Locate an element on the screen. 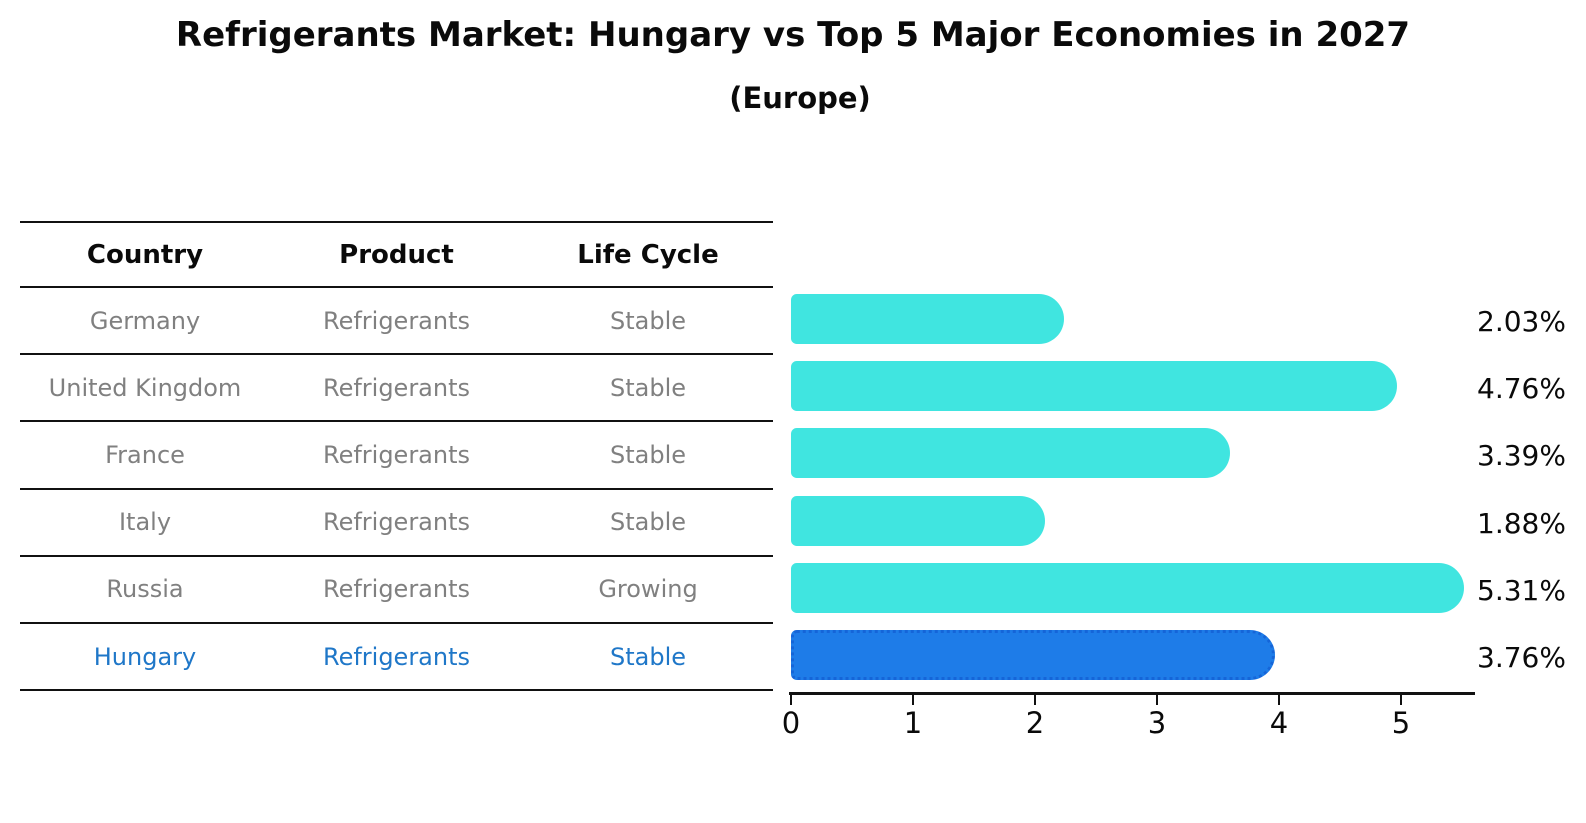  bar-value-label: 3.76% is located at coordinates (1521, 657).